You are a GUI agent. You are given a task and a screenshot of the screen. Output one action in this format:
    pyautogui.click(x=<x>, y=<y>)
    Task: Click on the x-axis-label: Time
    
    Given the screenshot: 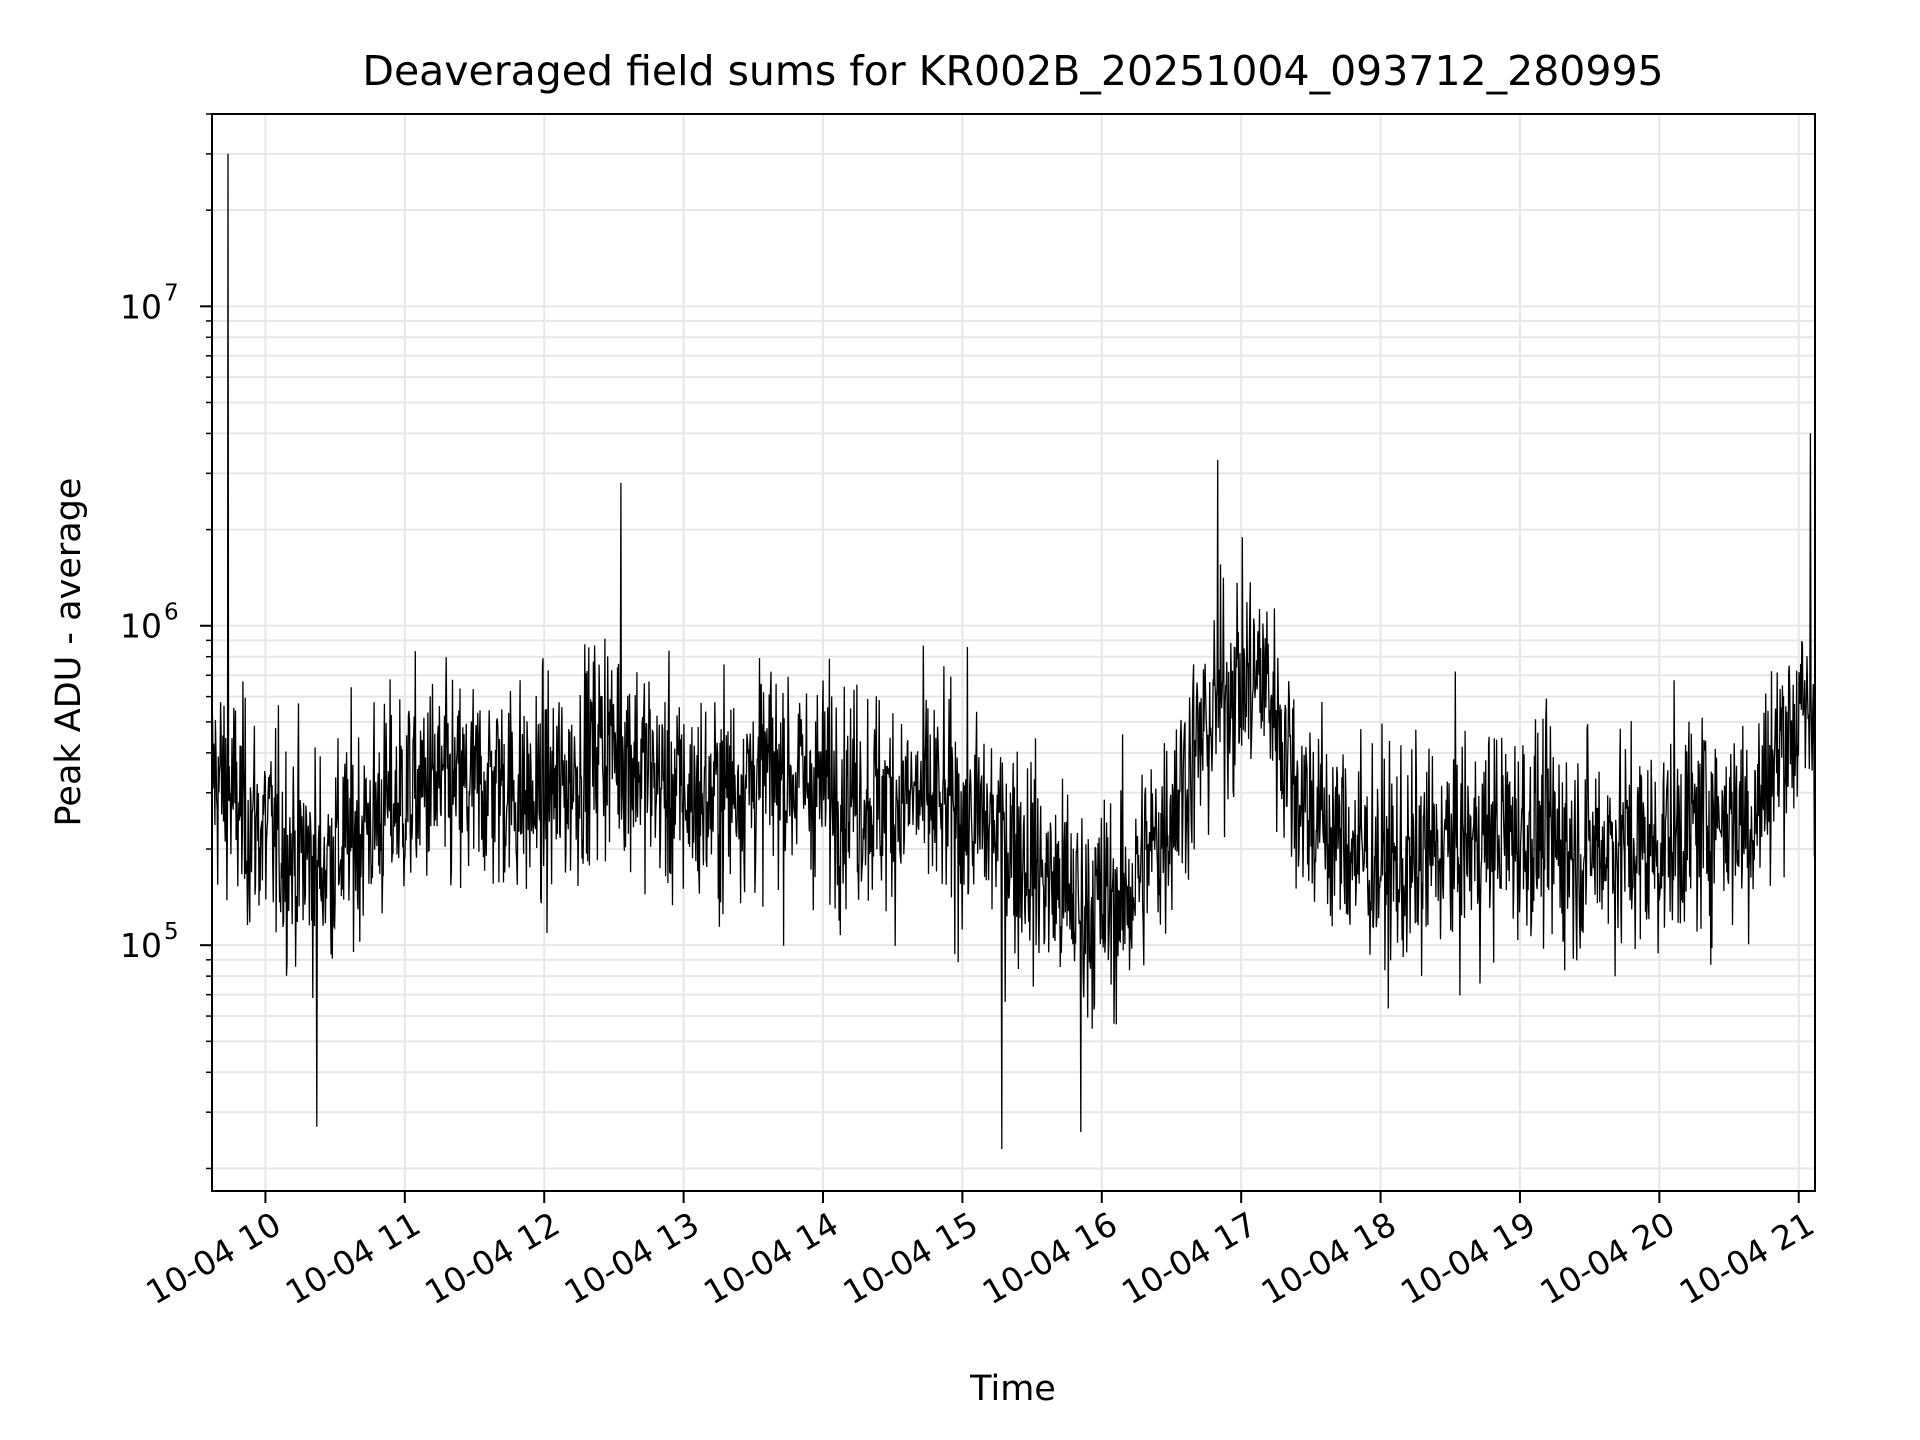 What is the action you would take?
    pyautogui.click(x=1012, y=1389)
    